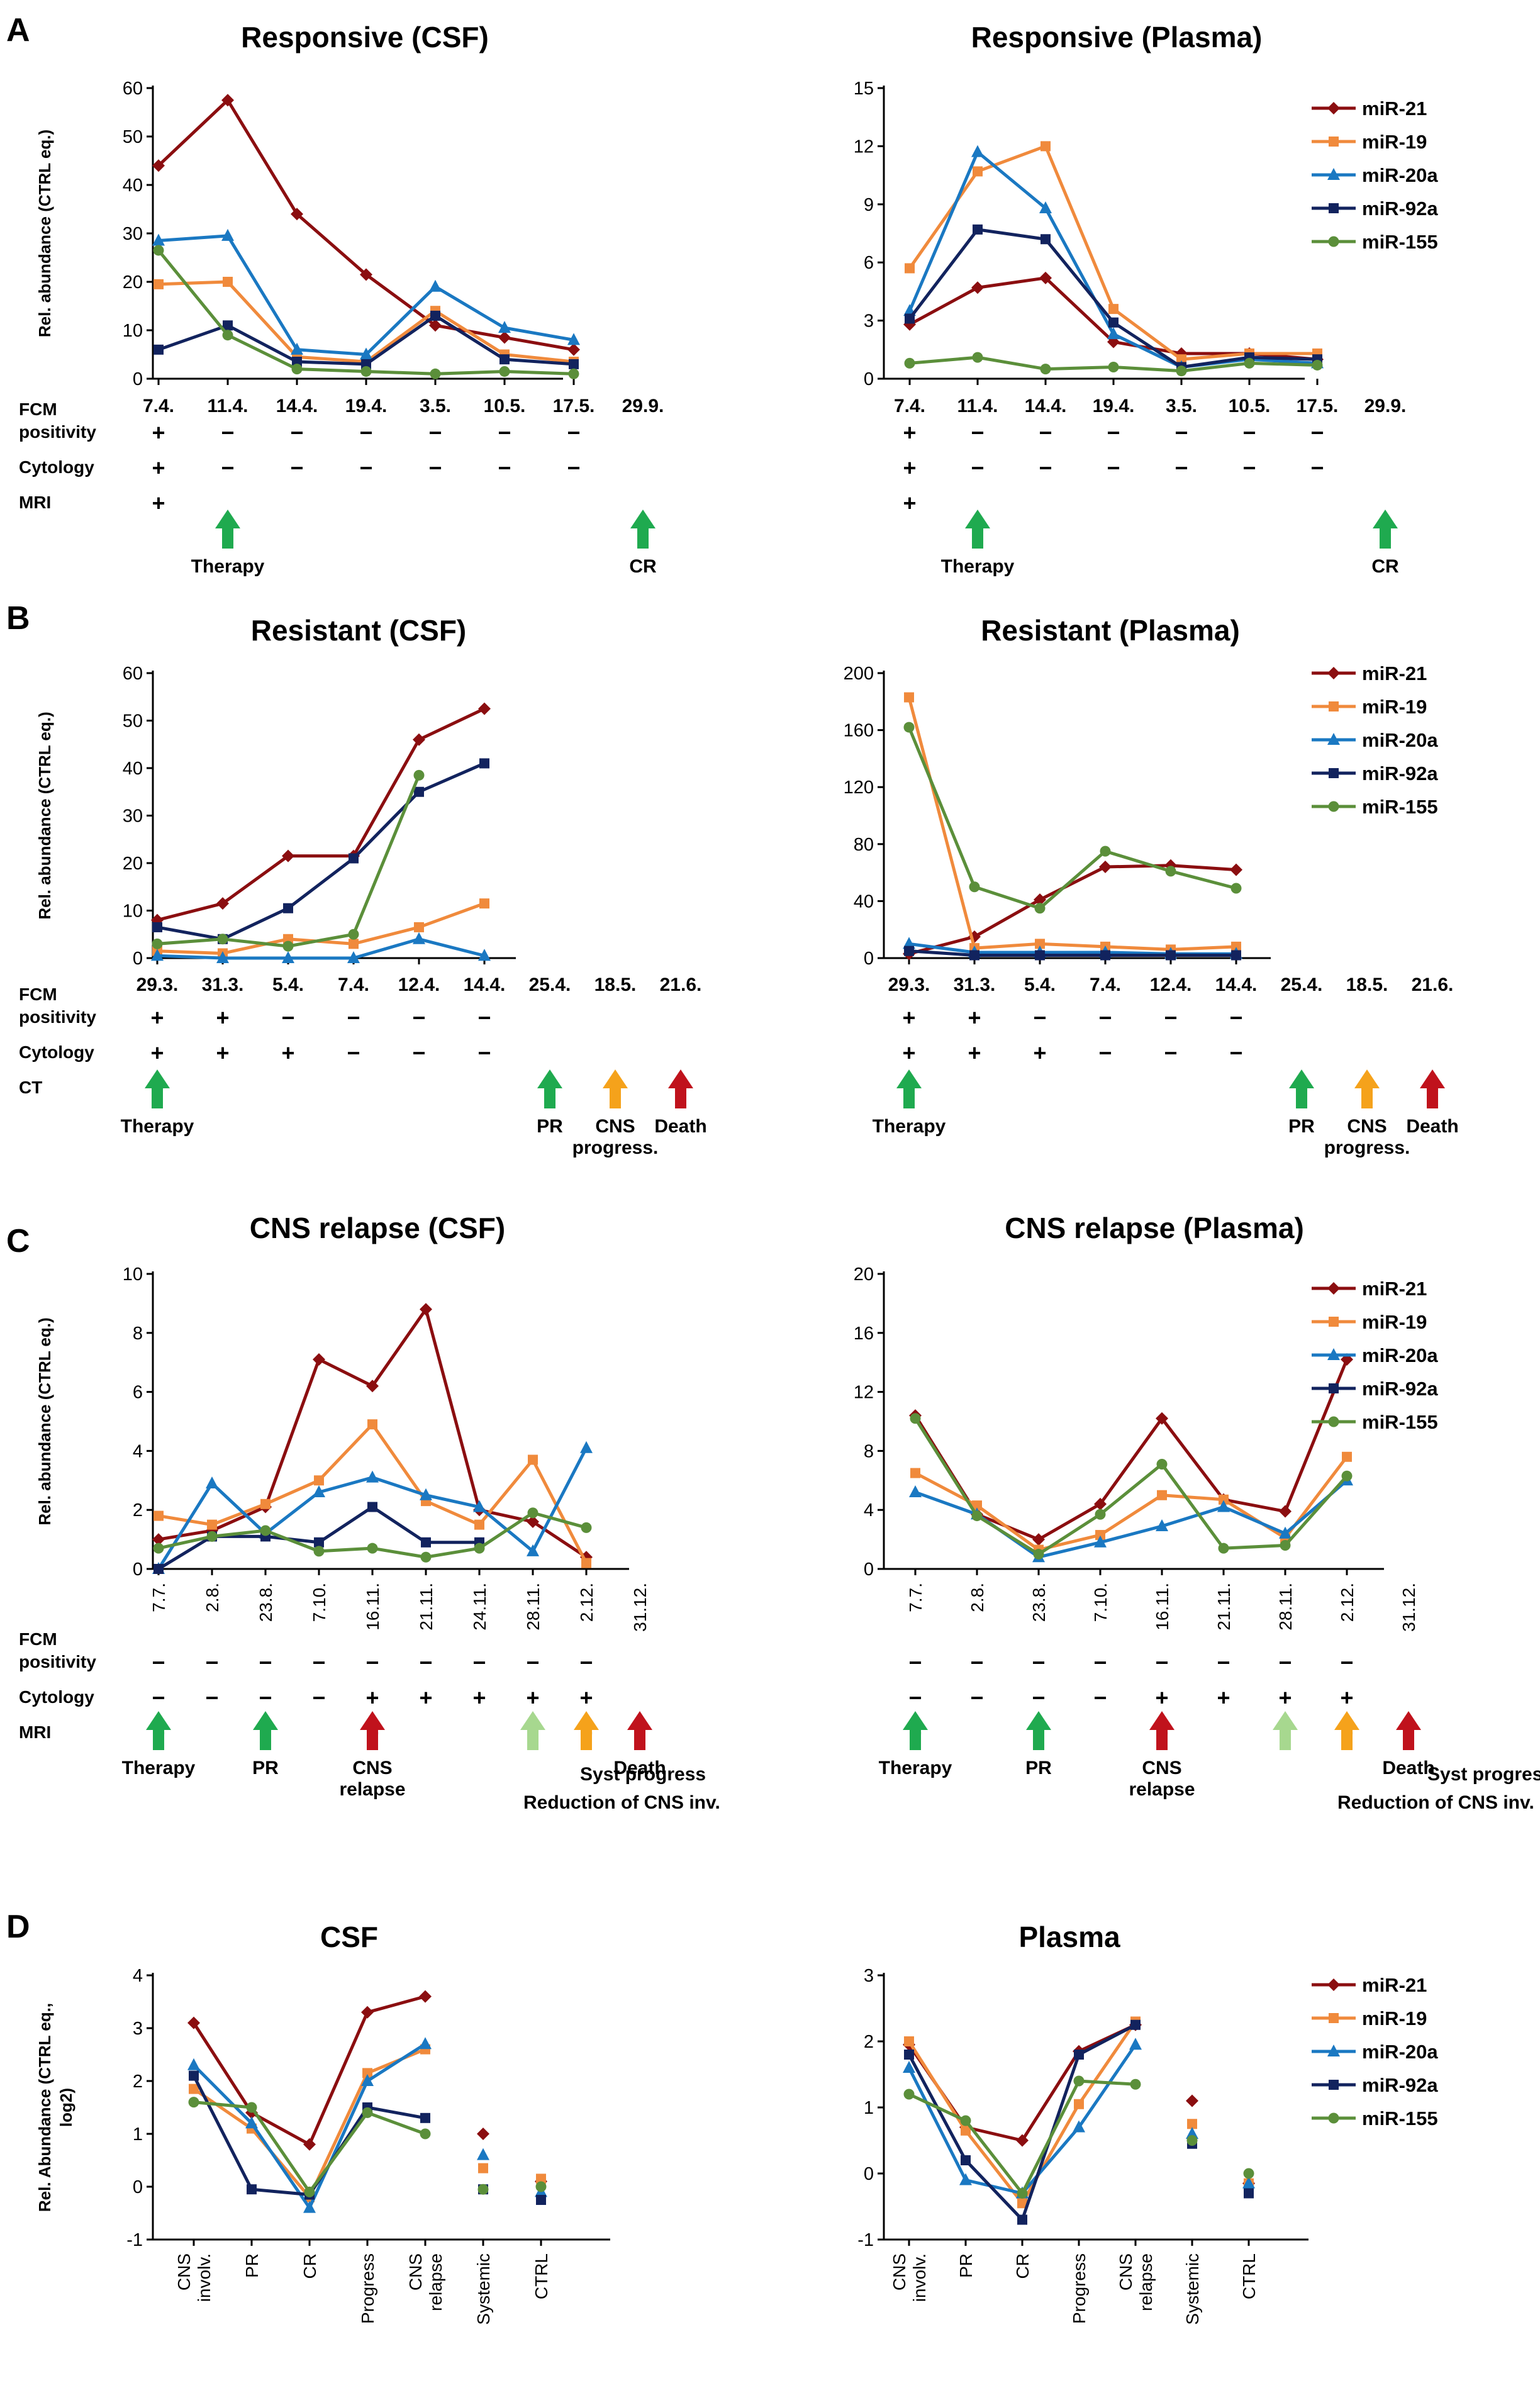 Image resolution: width=1540 pixels, height=2388 pixels. What do you see at coordinates (966, 2265) in the screenshot?
I see `x-category-label: PR` at bounding box center [966, 2265].